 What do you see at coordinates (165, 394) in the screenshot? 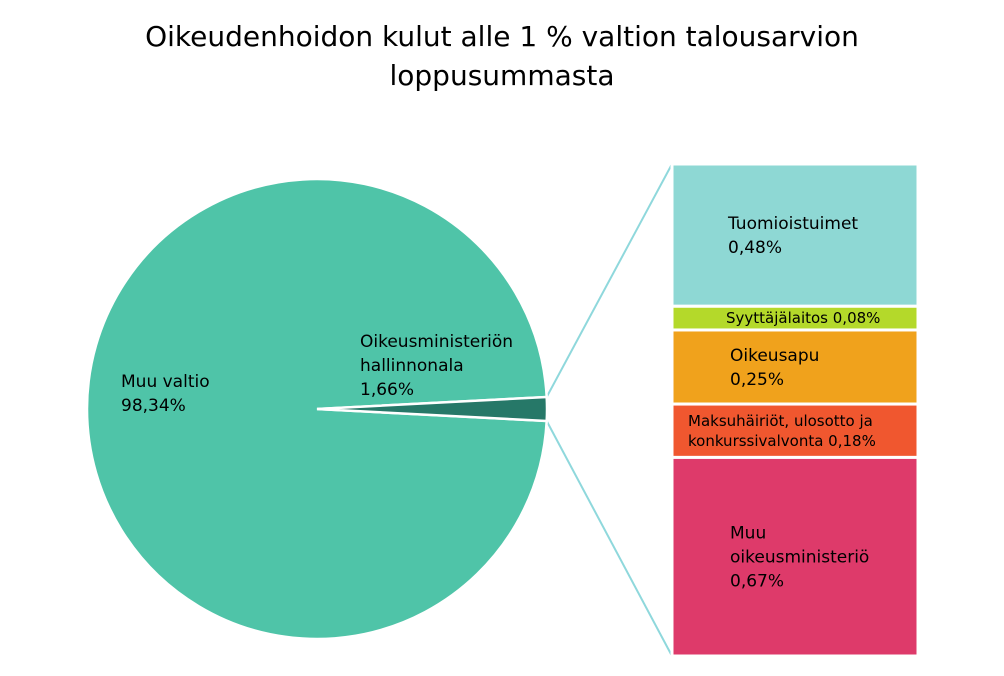
I see `pie-label-muu-valtio: Muu valtio 98,34%` at bounding box center [165, 394].